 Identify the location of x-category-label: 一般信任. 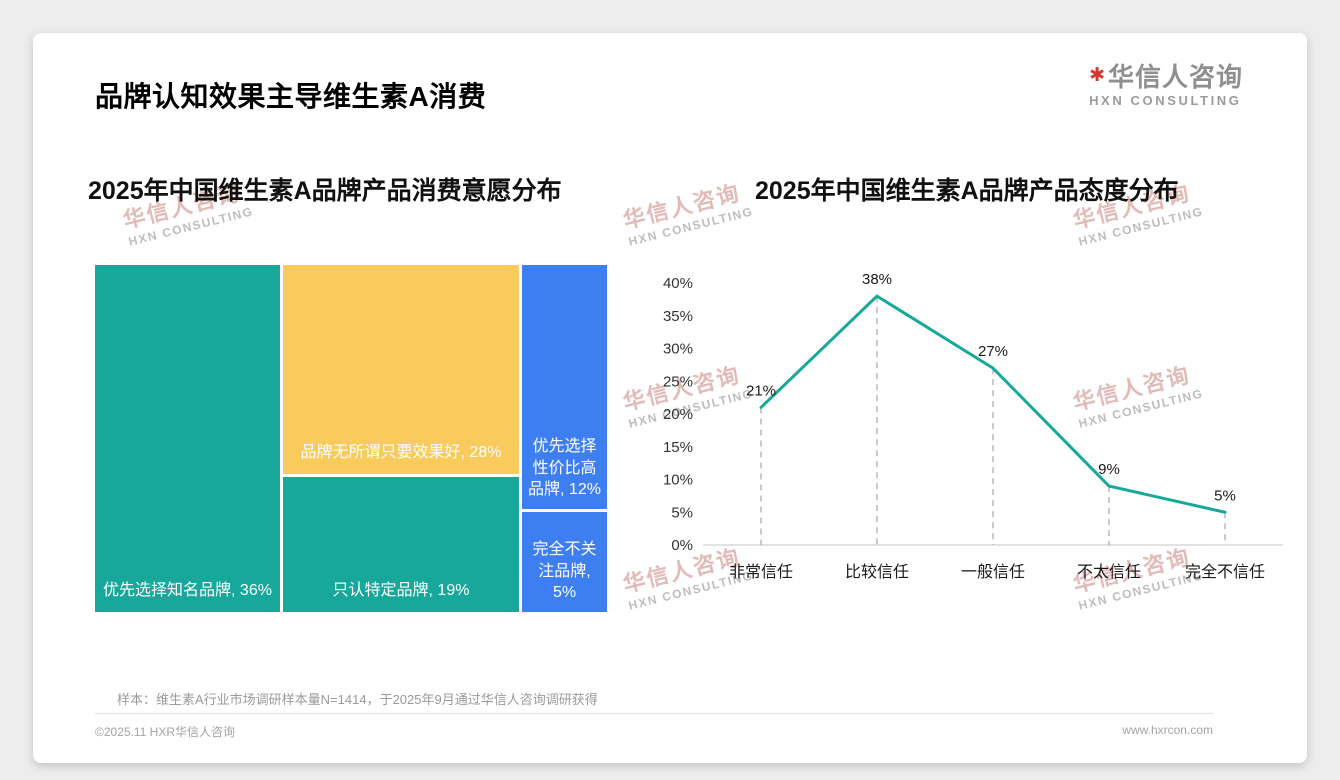
(993, 572).